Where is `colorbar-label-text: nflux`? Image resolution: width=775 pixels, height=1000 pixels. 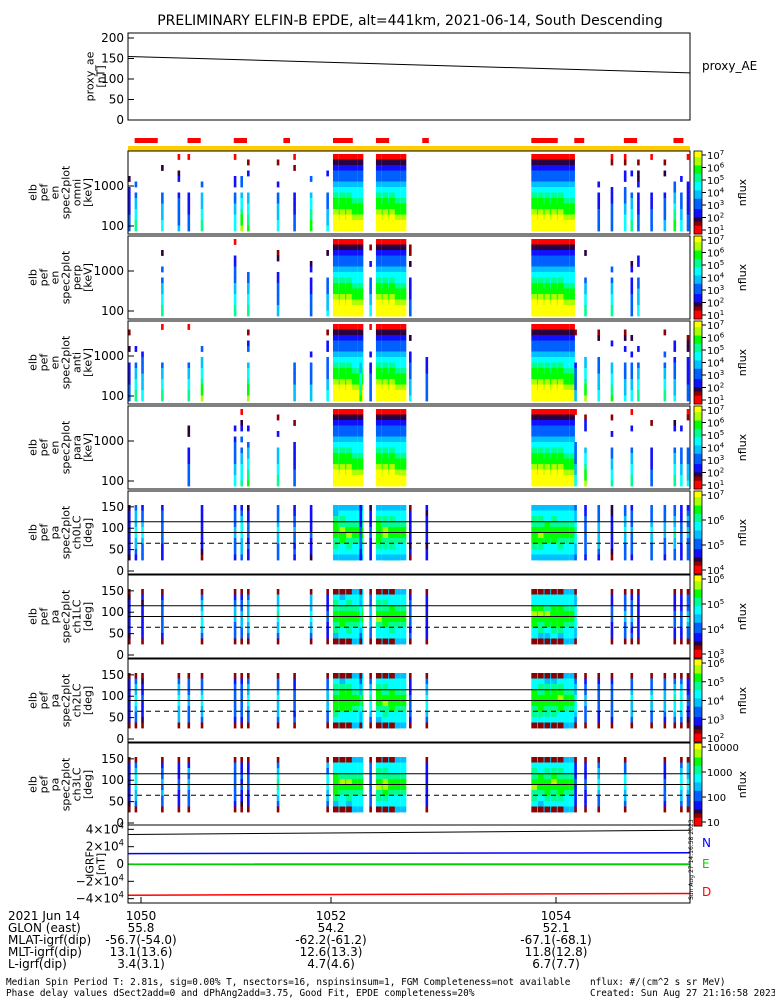 colorbar-label-text: nflux is located at coordinates (742, 192).